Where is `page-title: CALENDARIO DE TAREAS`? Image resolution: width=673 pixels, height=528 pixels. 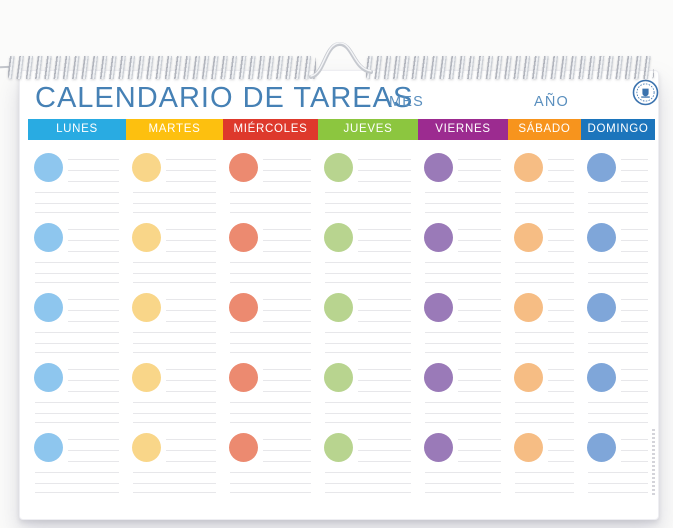 page-title: CALENDARIO DE TAREAS is located at coordinates (224, 98).